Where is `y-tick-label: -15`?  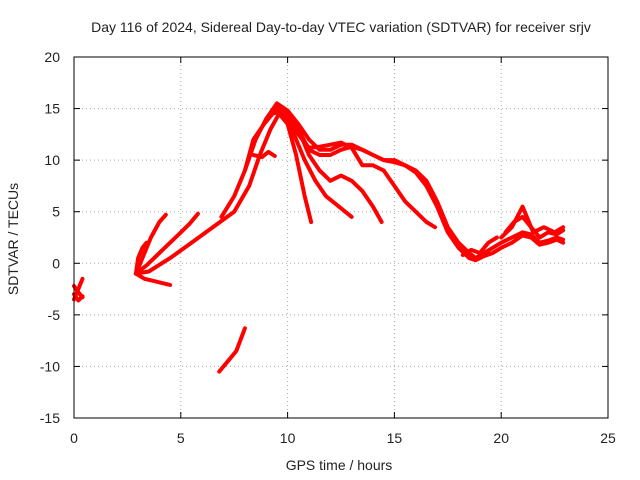
y-tick-label: -15 is located at coordinates (50, 418).